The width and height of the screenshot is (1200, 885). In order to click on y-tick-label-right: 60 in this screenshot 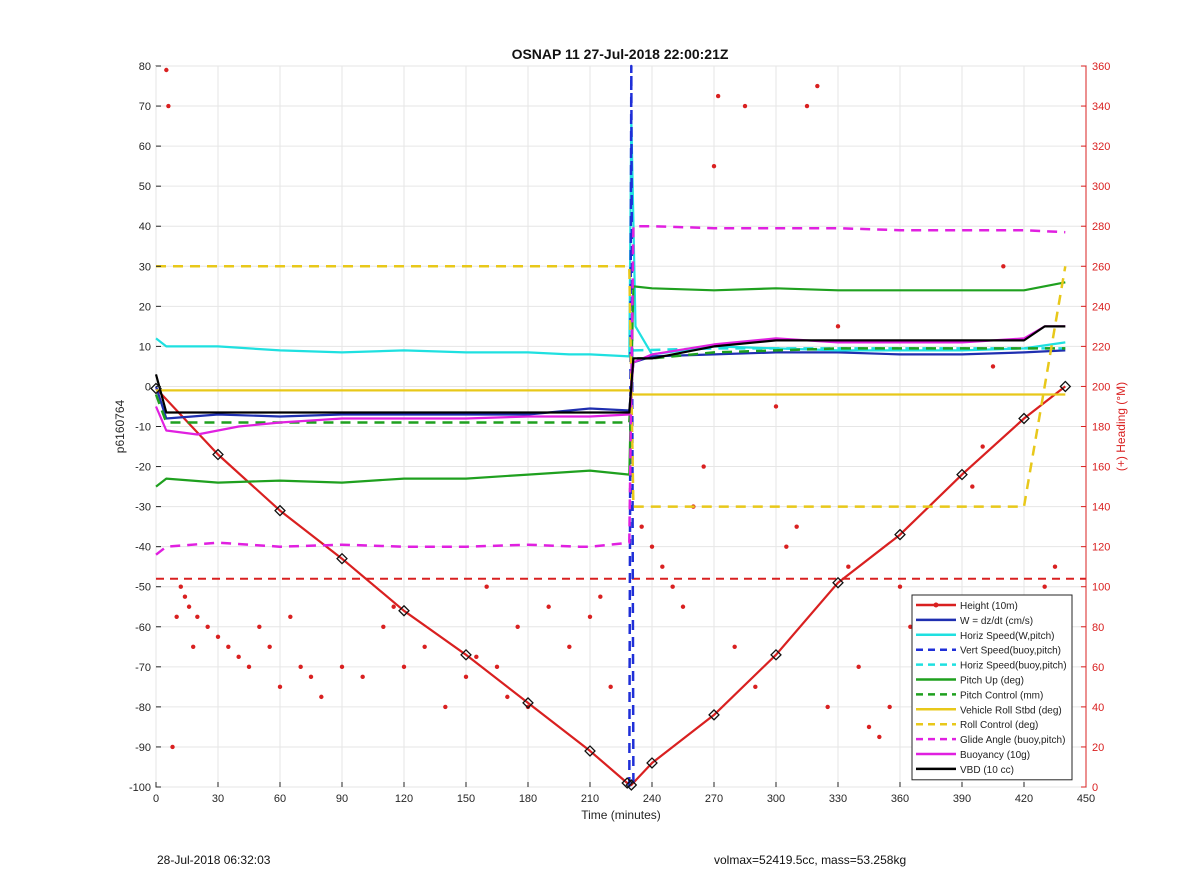, I will do `click(1098, 668)`.